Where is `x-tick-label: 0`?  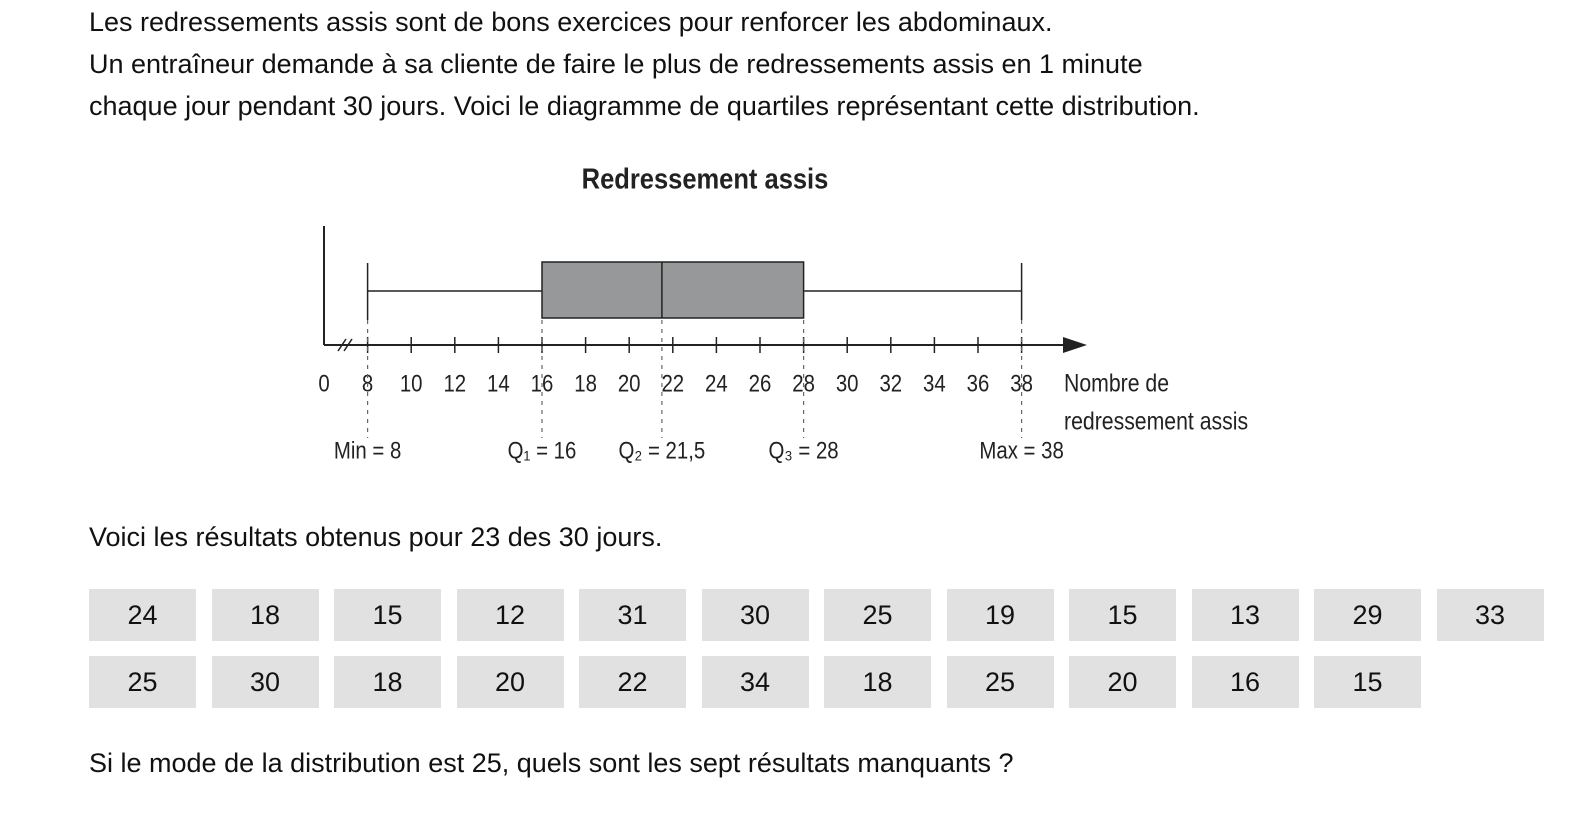
x-tick-label: 0 is located at coordinates (323, 383).